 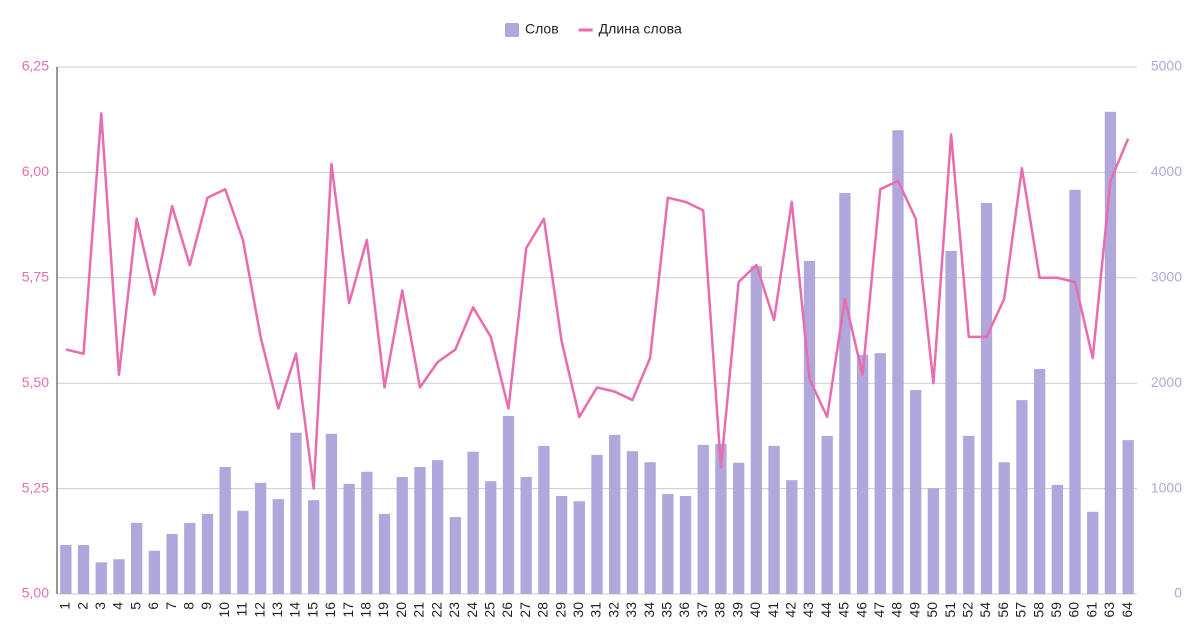 What do you see at coordinates (808, 610) in the screenshot?
I see `x-tick-label: 43` at bounding box center [808, 610].